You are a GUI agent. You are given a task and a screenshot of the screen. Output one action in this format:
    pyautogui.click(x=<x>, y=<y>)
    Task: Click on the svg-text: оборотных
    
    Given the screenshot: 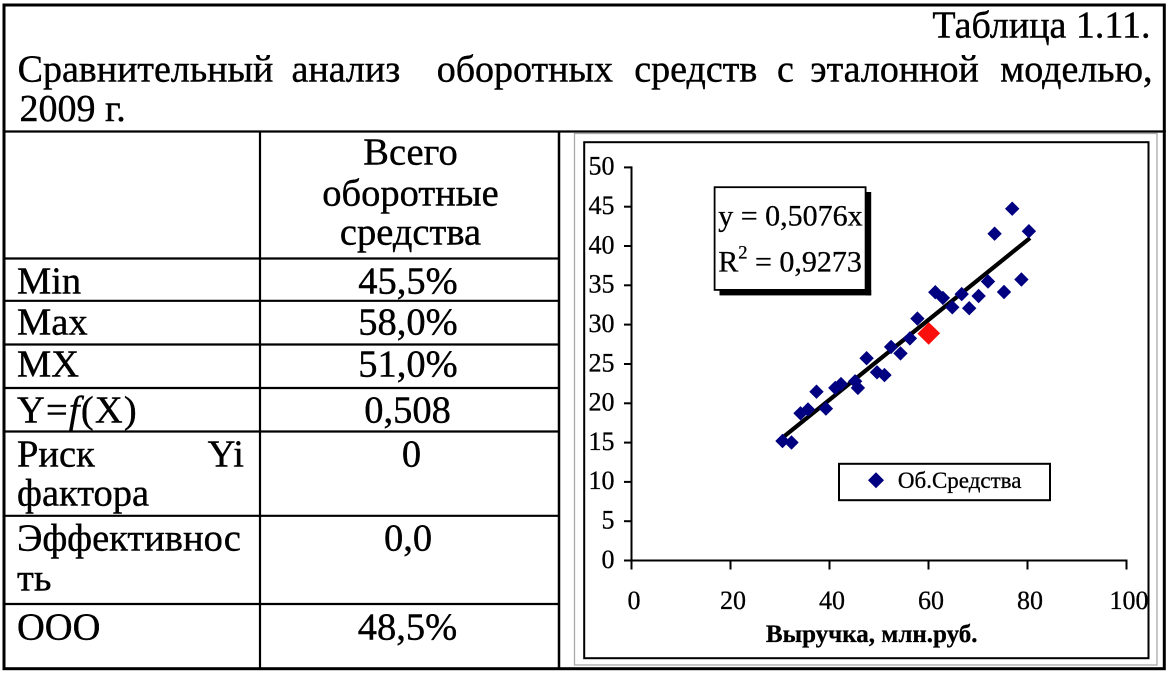 What is the action you would take?
    pyautogui.click(x=525, y=69)
    